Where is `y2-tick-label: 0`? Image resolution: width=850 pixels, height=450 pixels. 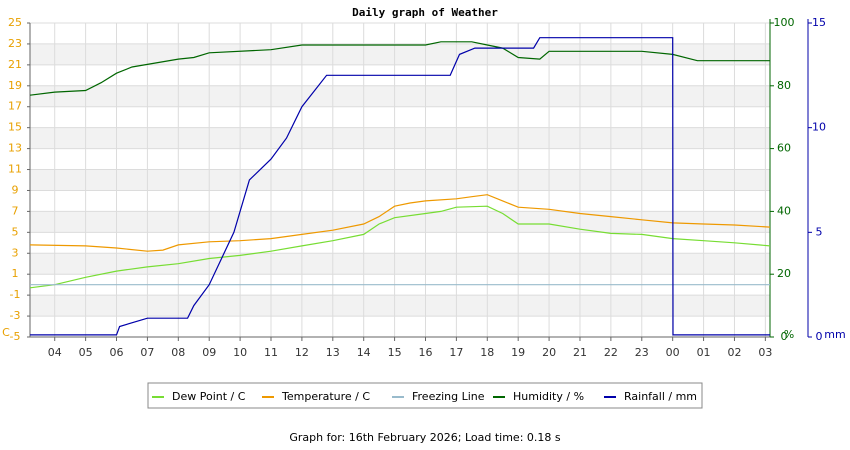 y2-tick-label: 0 is located at coordinates (784, 336).